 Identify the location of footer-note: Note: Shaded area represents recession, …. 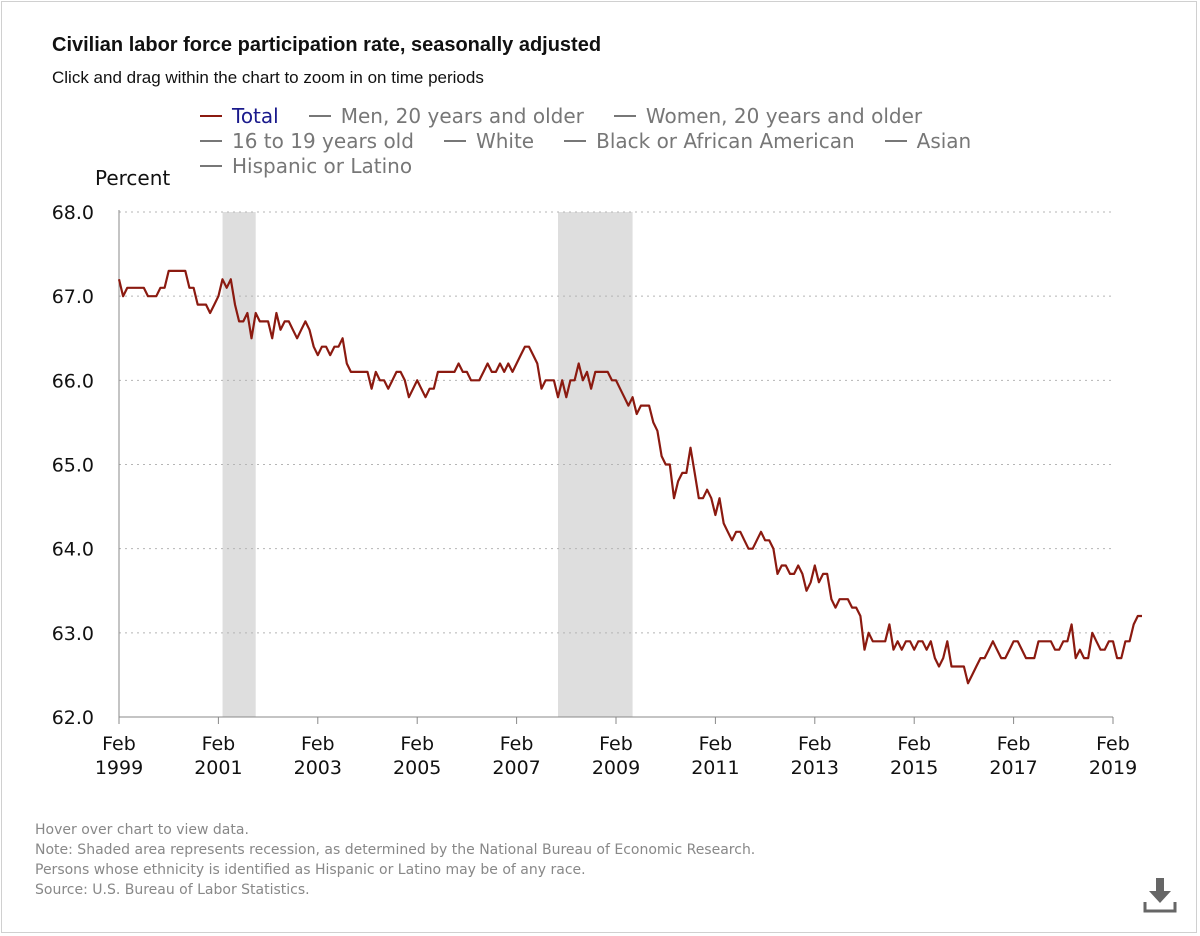
(395, 850).